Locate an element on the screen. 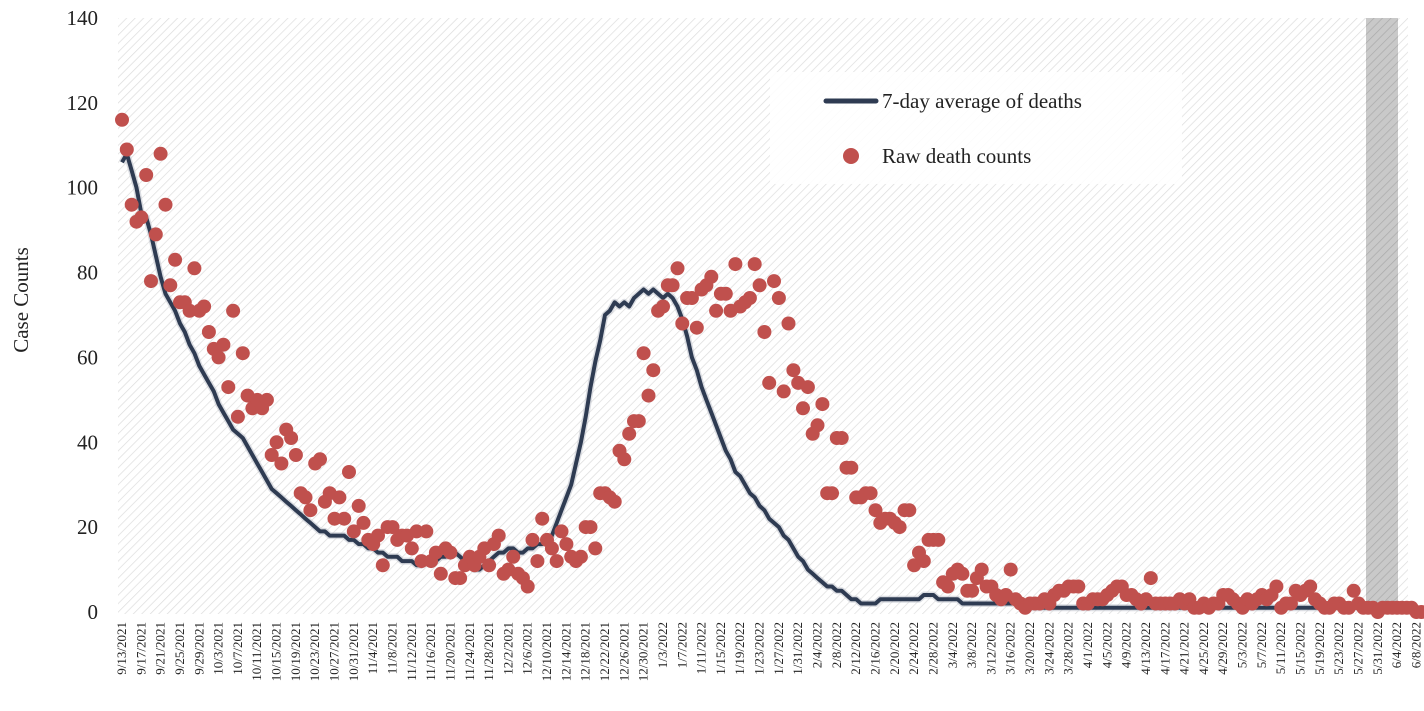 The height and width of the screenshot is (711, 1424). x-tick-label: 5/27/2022 is located at coordinates (1357, 648).